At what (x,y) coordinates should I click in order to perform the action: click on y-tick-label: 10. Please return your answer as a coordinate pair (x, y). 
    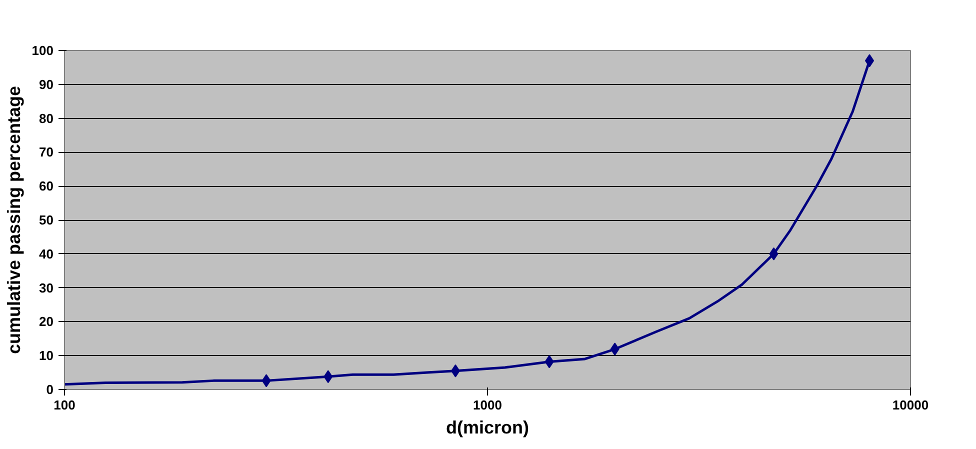
    Looking at the image, I should click on (46, 356).